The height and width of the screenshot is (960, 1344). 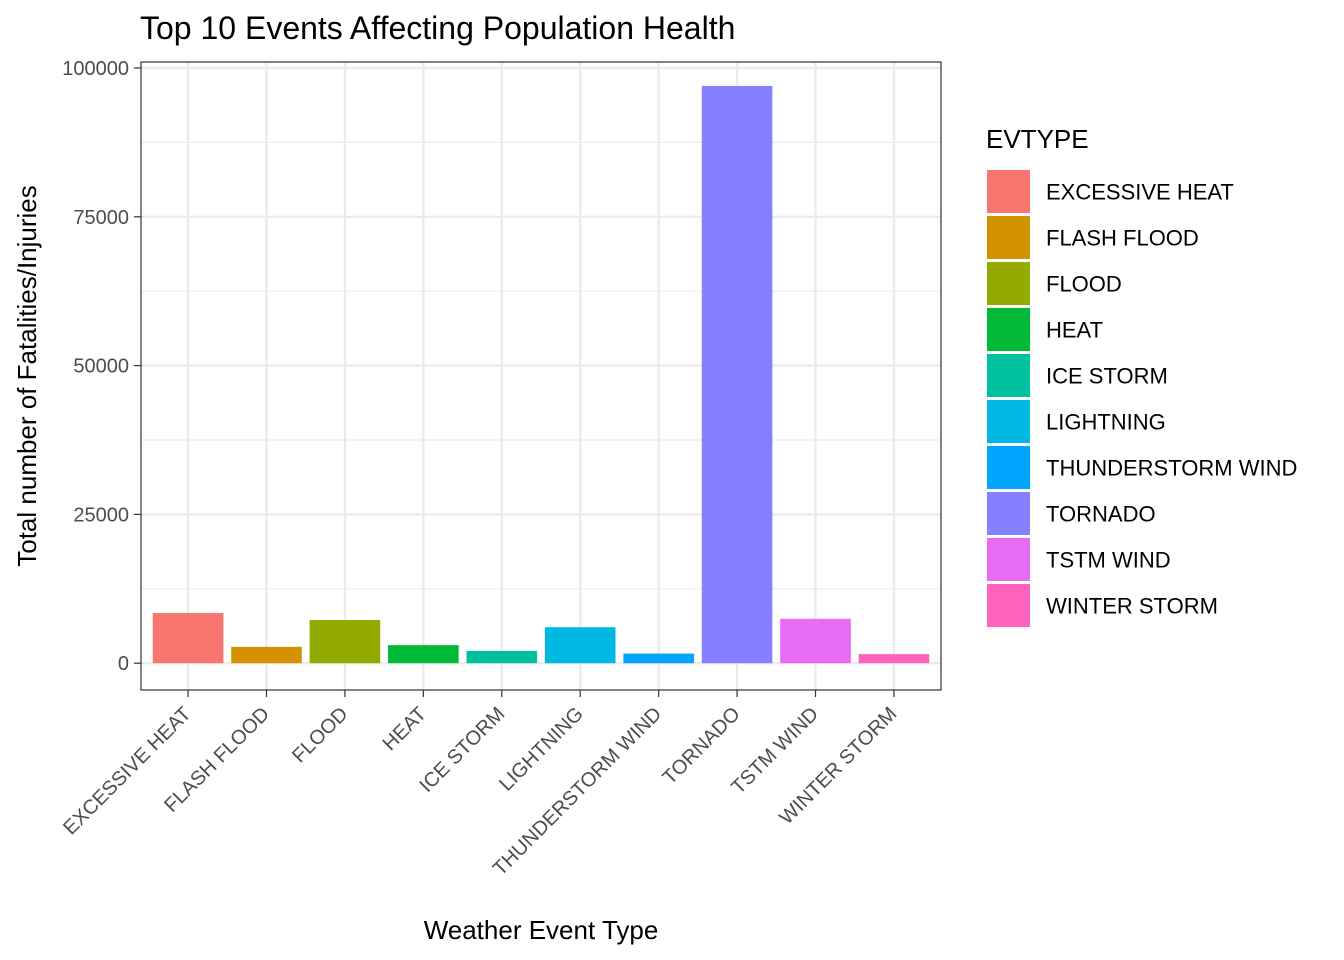 What do you see at coordinates (123, 664) in the screenshot?
I see `y-tick-label: 0` at bounding box center [123, 664].